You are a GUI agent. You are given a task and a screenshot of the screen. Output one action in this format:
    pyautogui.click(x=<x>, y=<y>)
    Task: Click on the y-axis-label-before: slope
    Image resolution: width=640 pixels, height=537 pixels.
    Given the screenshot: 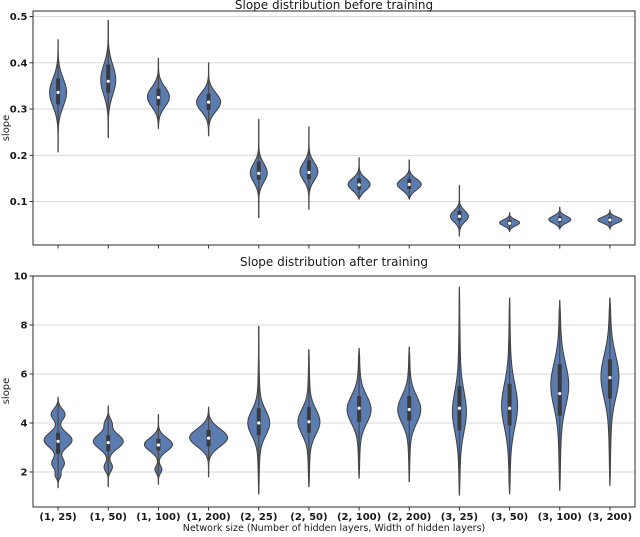 What is the action you would take?
    pyautogui.click(x=6, y=128)
    